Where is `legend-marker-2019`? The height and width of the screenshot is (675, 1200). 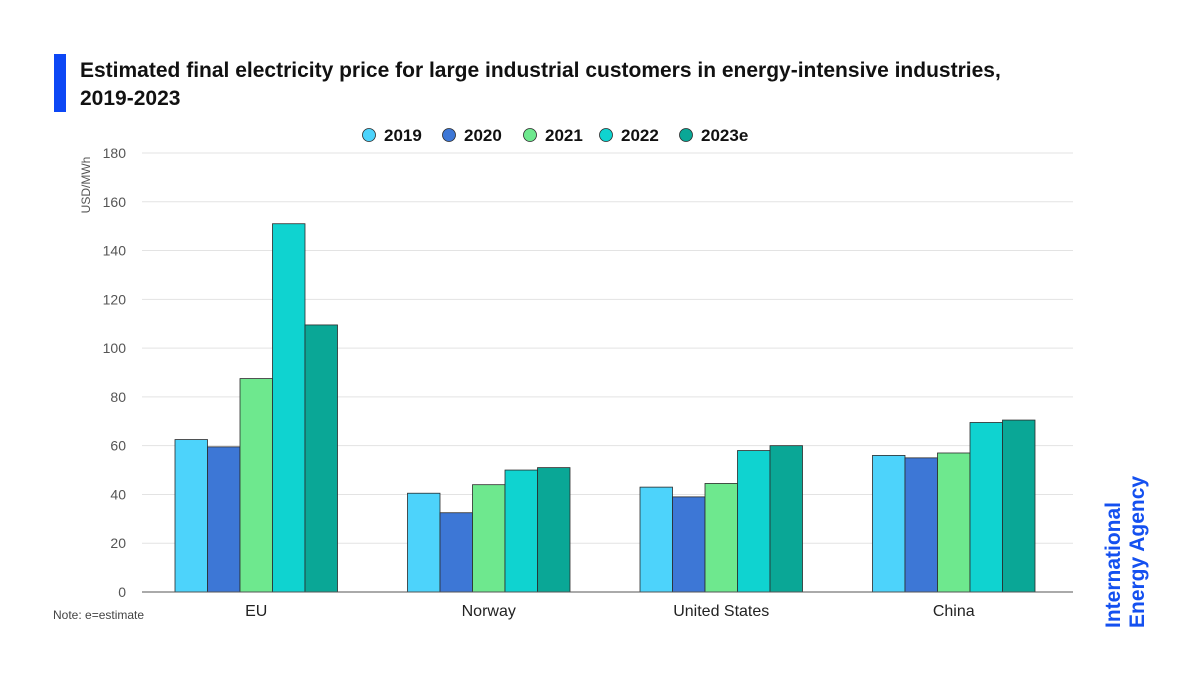
legend-marker-2019 is located at coordinates (369, 135).